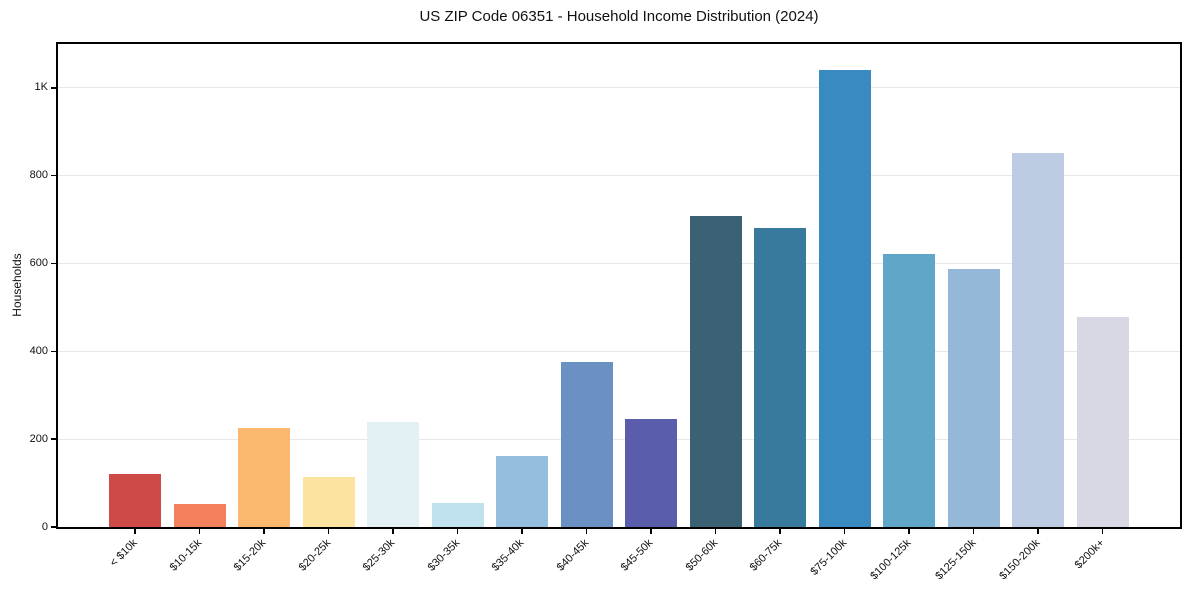 This screenshot has height=590, width=1189. Describe the element at coordinates (41, 87) in the screenshot. I see `y-tick-label-1K: 1K` at that location.